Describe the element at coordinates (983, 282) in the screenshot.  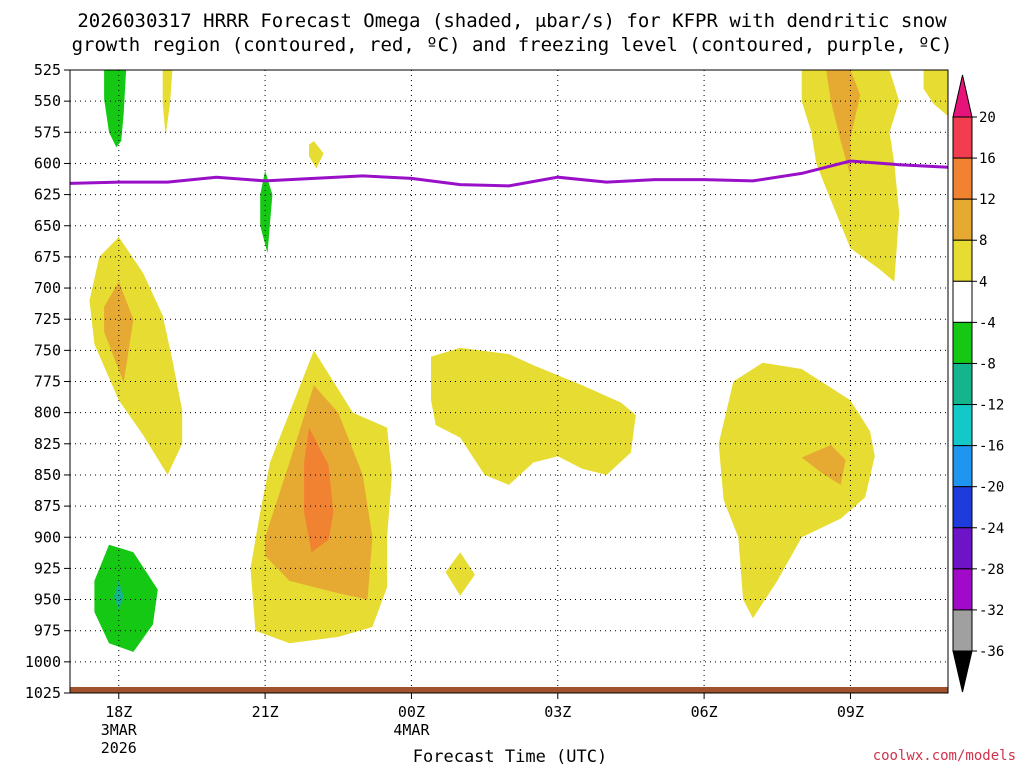
I see `colorbar-label-4: 4` at that location.